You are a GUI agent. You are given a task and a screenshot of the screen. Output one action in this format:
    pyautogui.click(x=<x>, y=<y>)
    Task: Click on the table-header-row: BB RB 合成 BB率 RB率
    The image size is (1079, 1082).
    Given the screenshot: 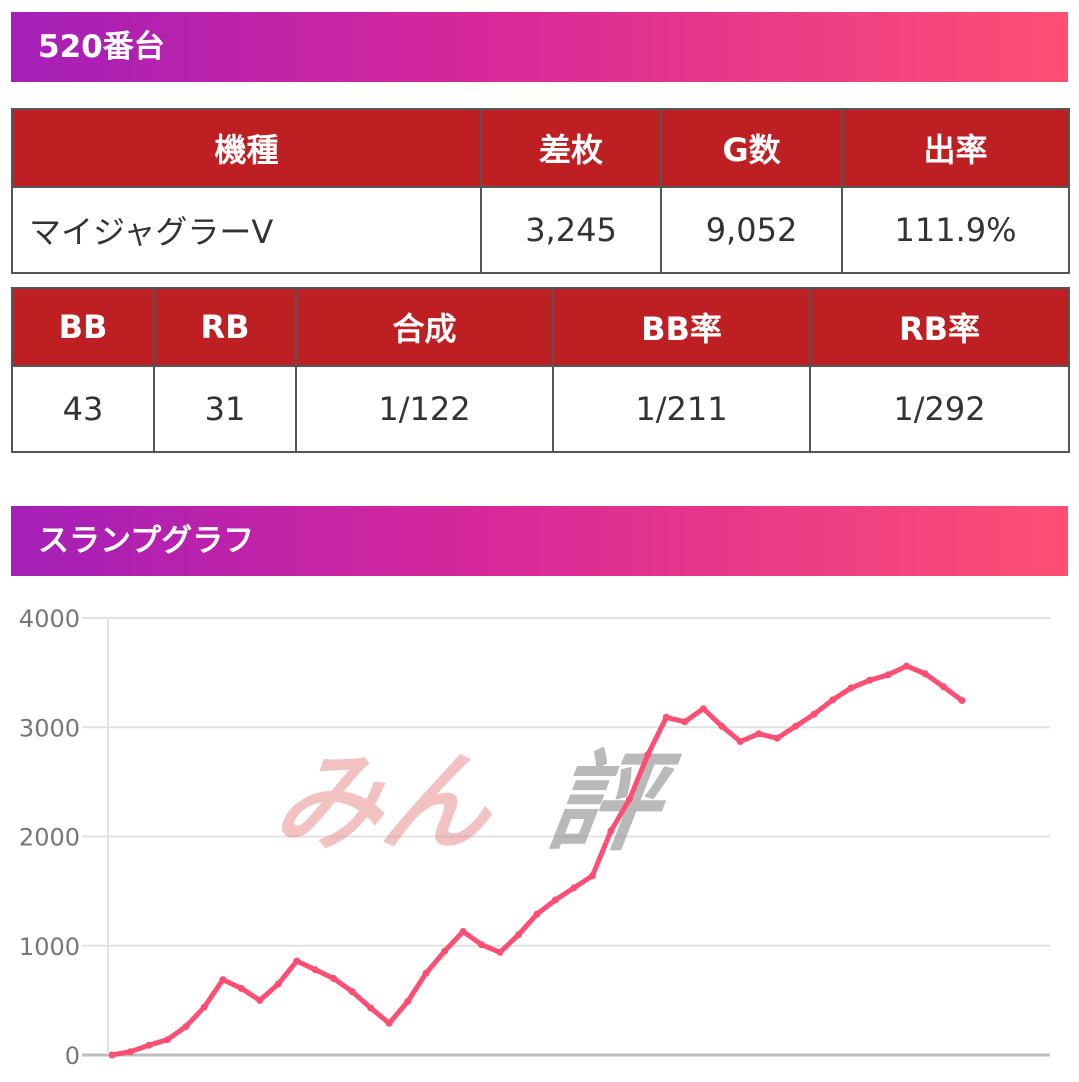 What is the action you would take?
    pyautogui.click(x=540, y=327)
    